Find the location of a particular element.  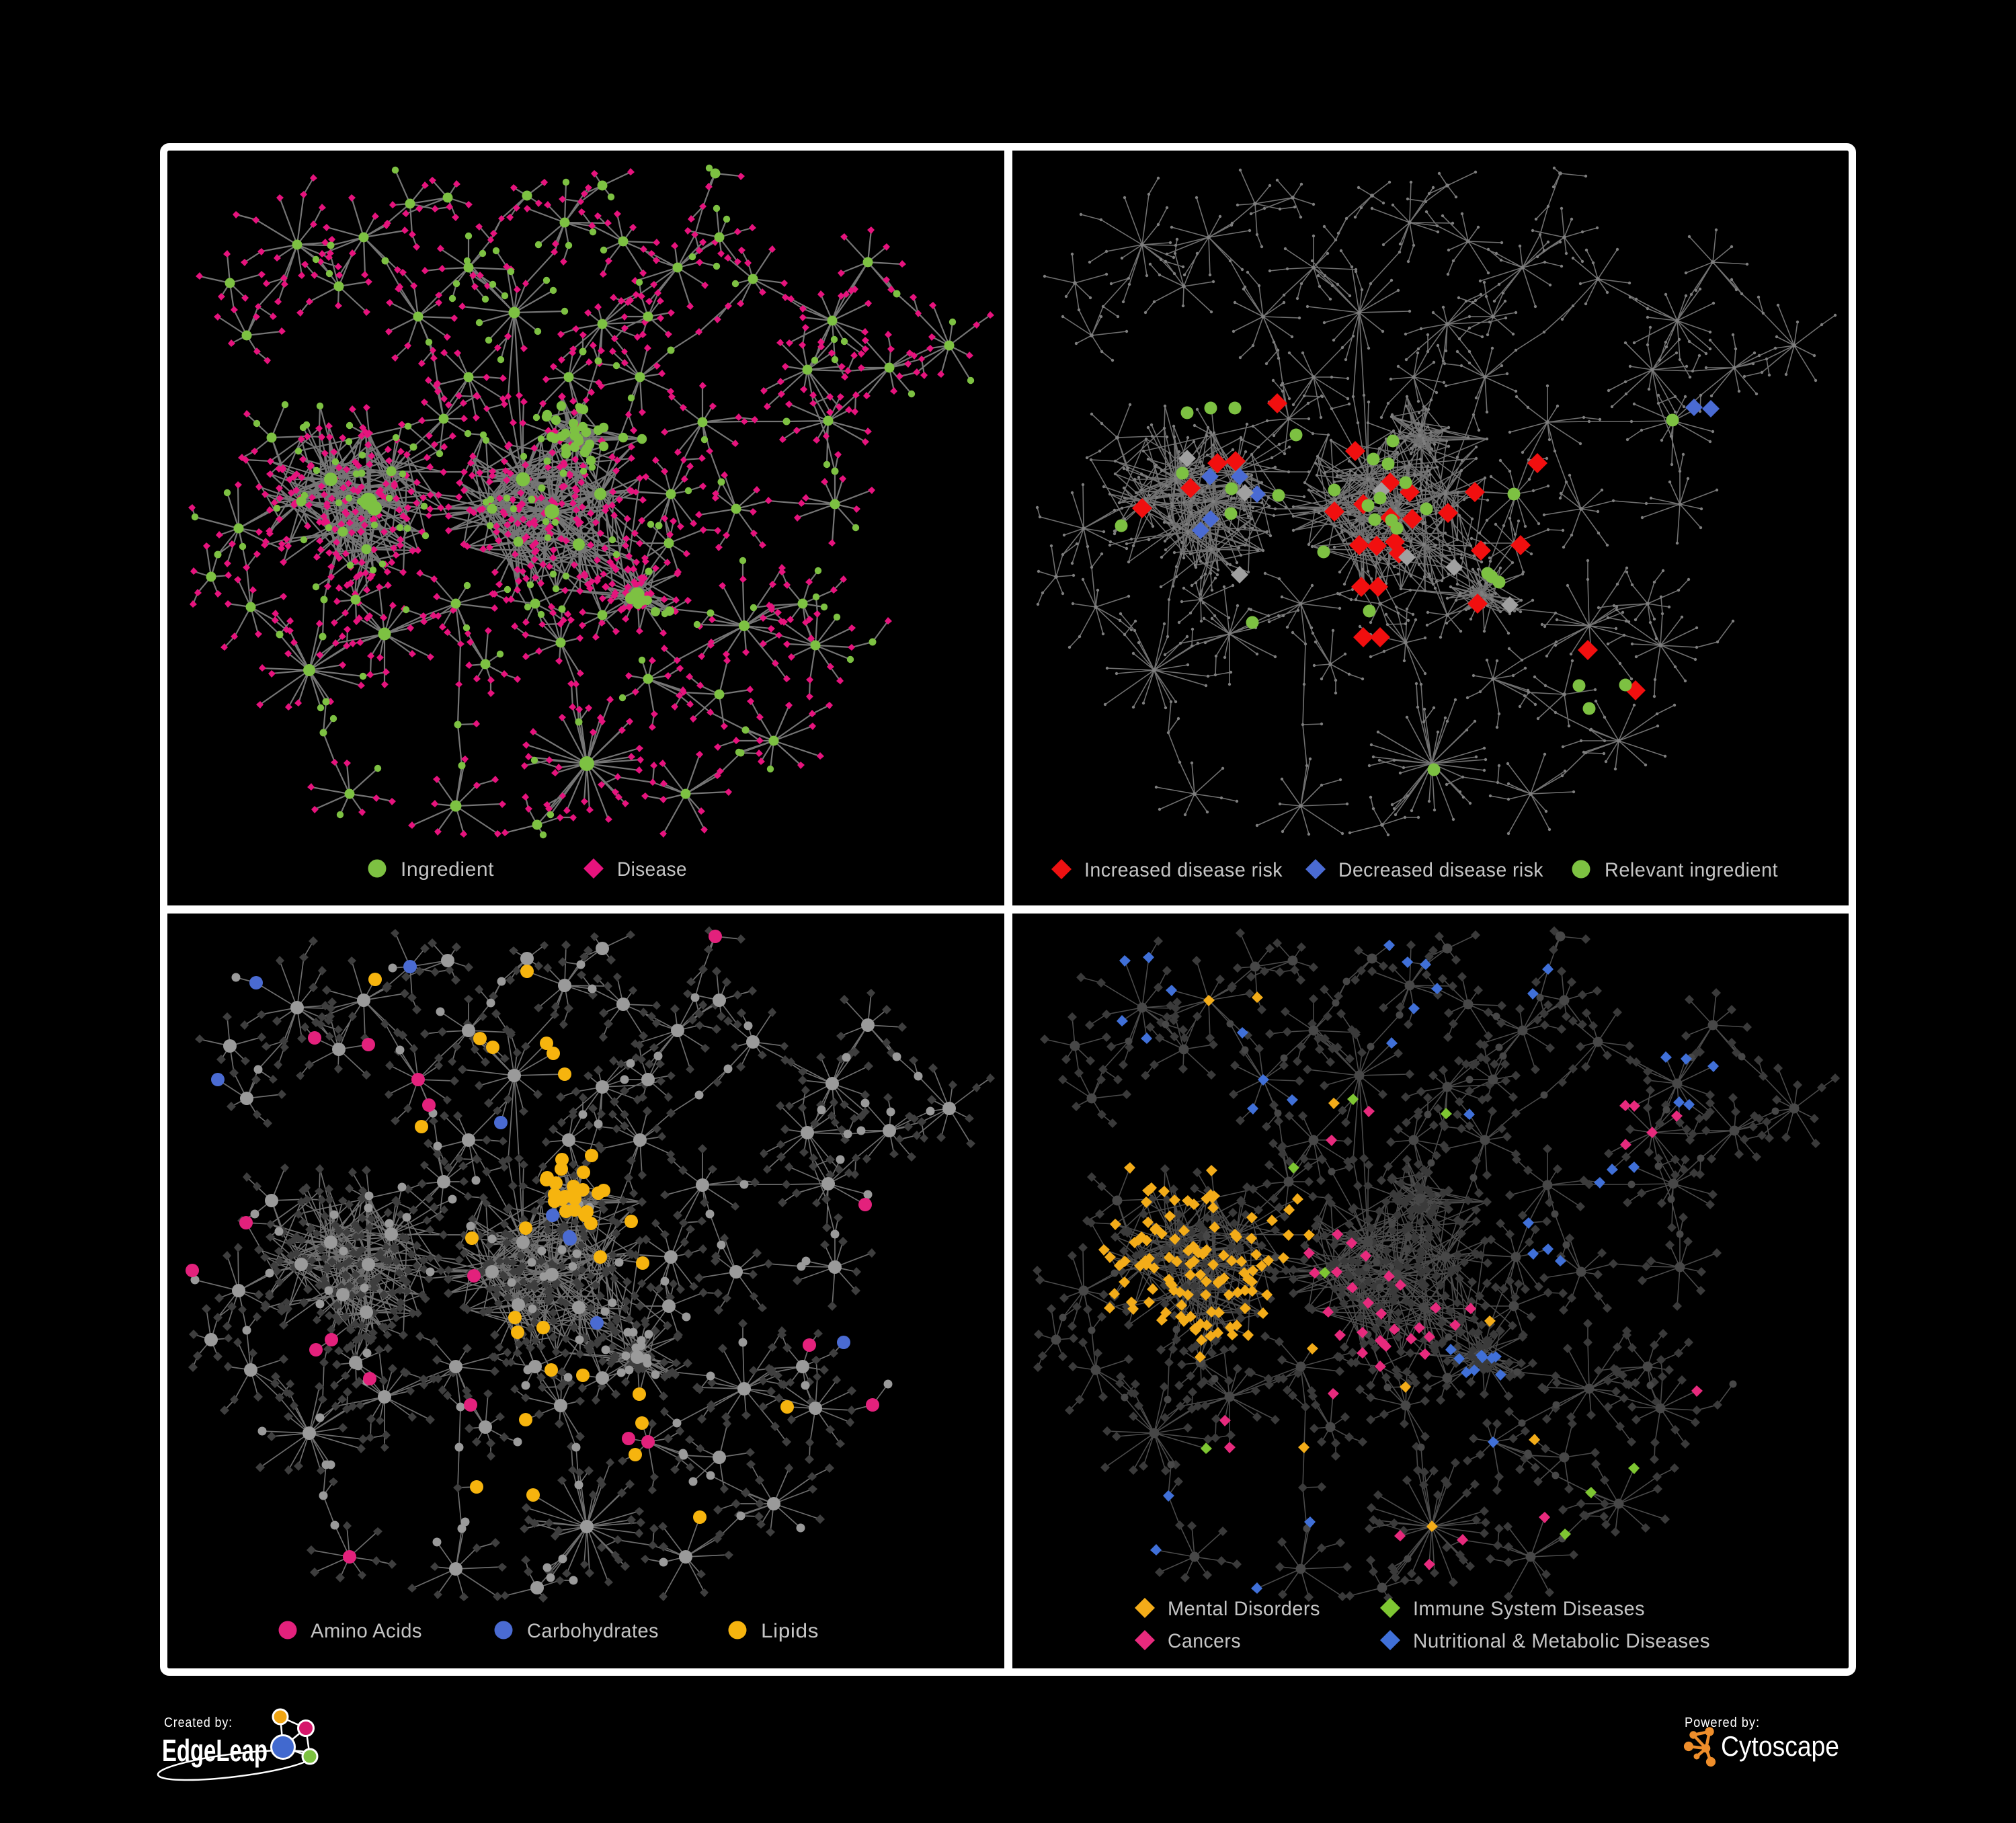

svg-text: Ingredient is located at coordinates (447, 869).